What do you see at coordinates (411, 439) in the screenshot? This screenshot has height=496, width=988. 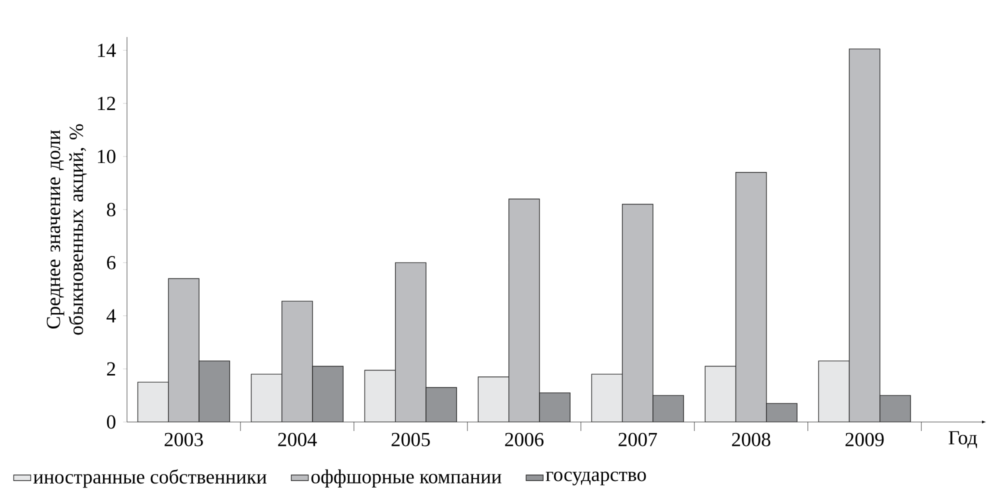 I see `x-tick-label: 2005` at bounding box center [411, 439].